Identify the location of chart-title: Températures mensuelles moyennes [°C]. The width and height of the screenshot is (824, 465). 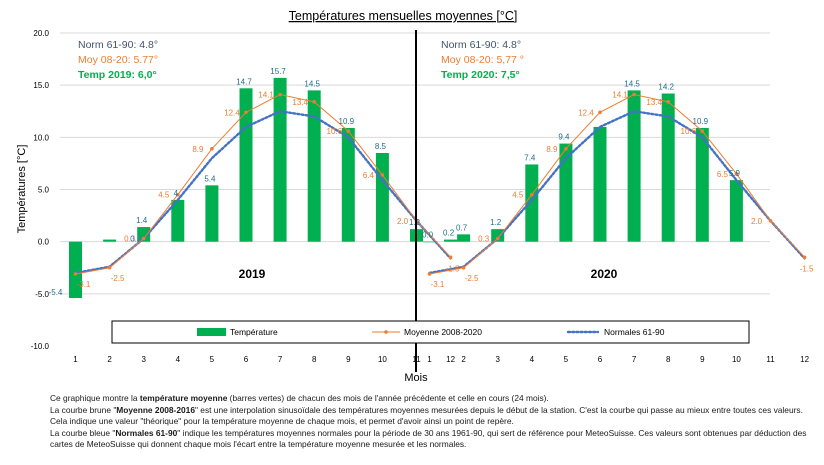
(403, 16).